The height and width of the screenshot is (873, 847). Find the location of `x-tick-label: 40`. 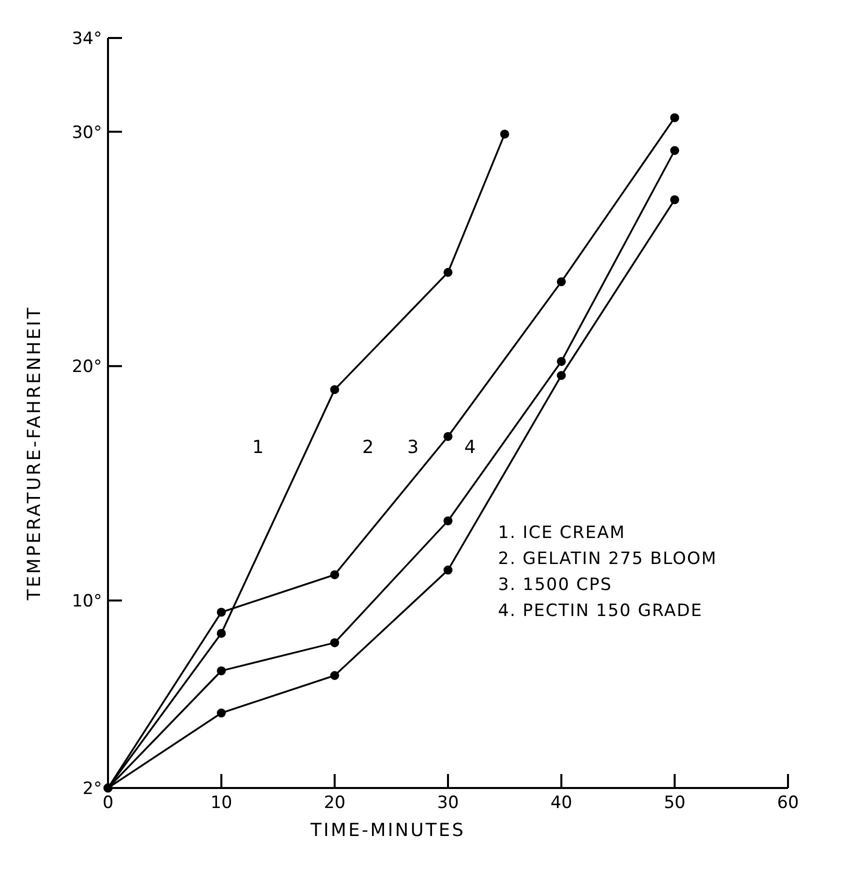

x-tick-label: 40 is located at coordinates (561, 803).